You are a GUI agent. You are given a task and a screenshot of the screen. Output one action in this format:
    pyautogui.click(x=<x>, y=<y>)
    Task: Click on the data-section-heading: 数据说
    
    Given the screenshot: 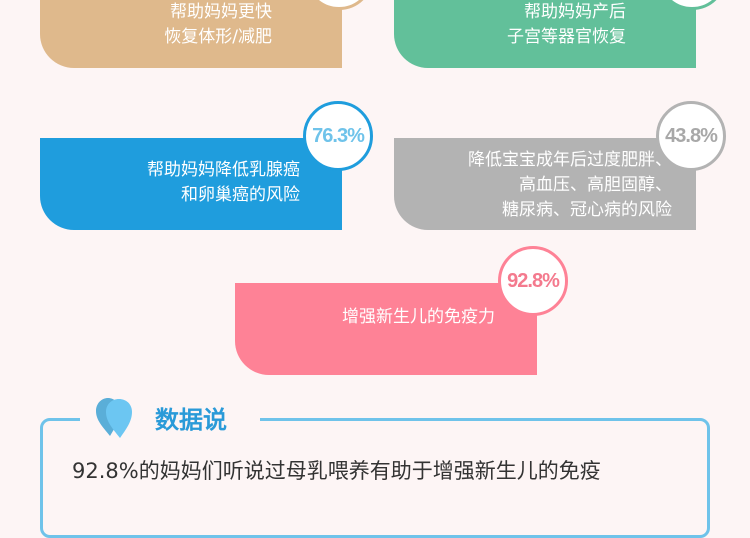 What is the action you would take?
    pyautogui.click(x=191, y=420)
    